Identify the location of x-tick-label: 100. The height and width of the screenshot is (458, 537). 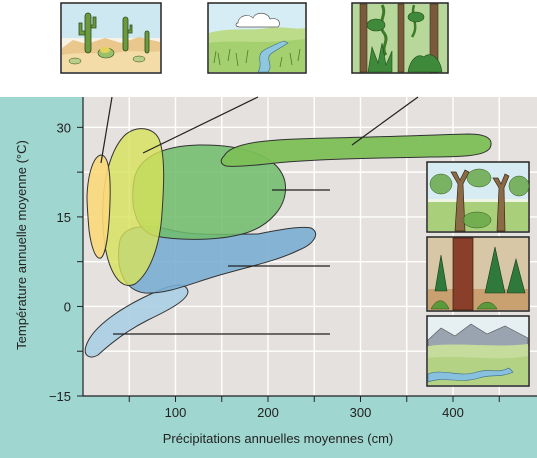
(176, 412).